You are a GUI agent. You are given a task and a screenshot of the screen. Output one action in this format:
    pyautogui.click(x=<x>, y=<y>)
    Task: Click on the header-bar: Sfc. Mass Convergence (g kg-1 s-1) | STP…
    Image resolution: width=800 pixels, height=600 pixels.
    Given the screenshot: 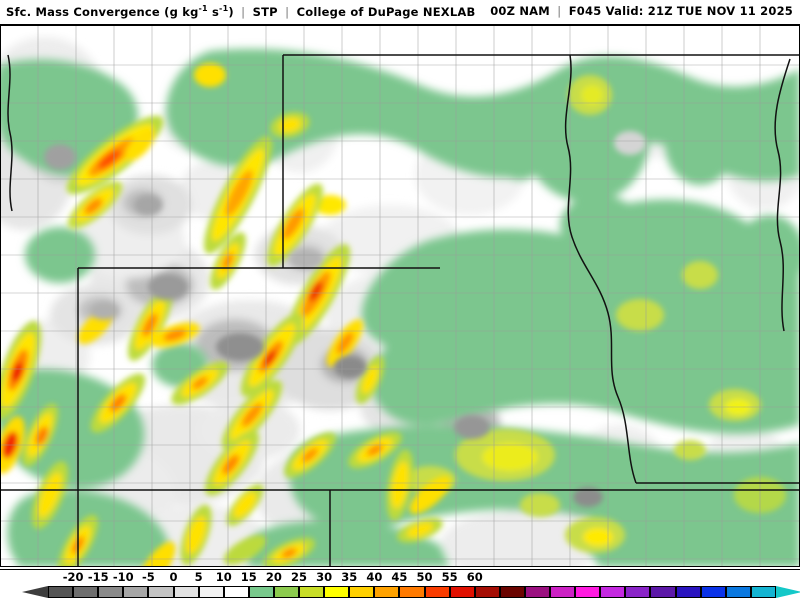 What is the action you would take?
    pyautogui.click(x=400, y=12)
    